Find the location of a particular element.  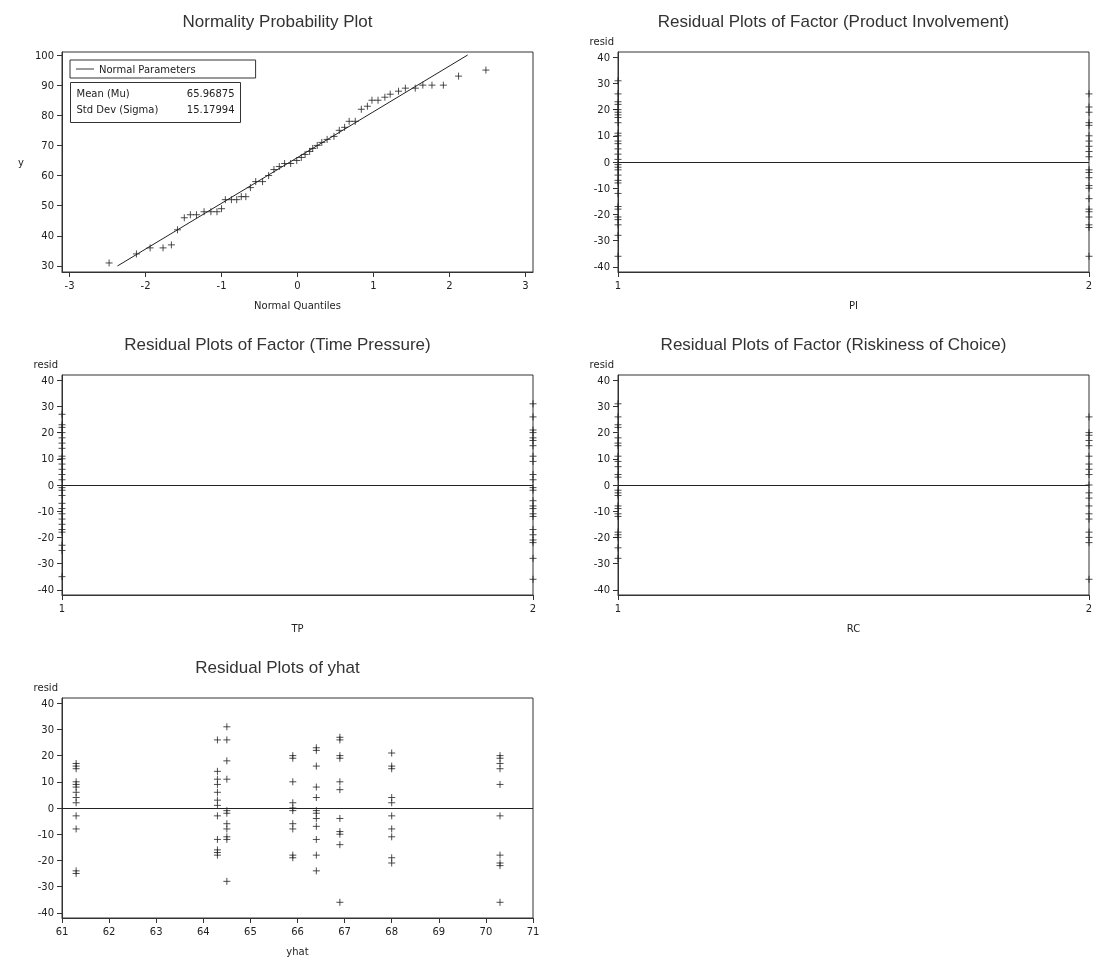

x-tick-label: 64 is located at coordinates (203, 931).